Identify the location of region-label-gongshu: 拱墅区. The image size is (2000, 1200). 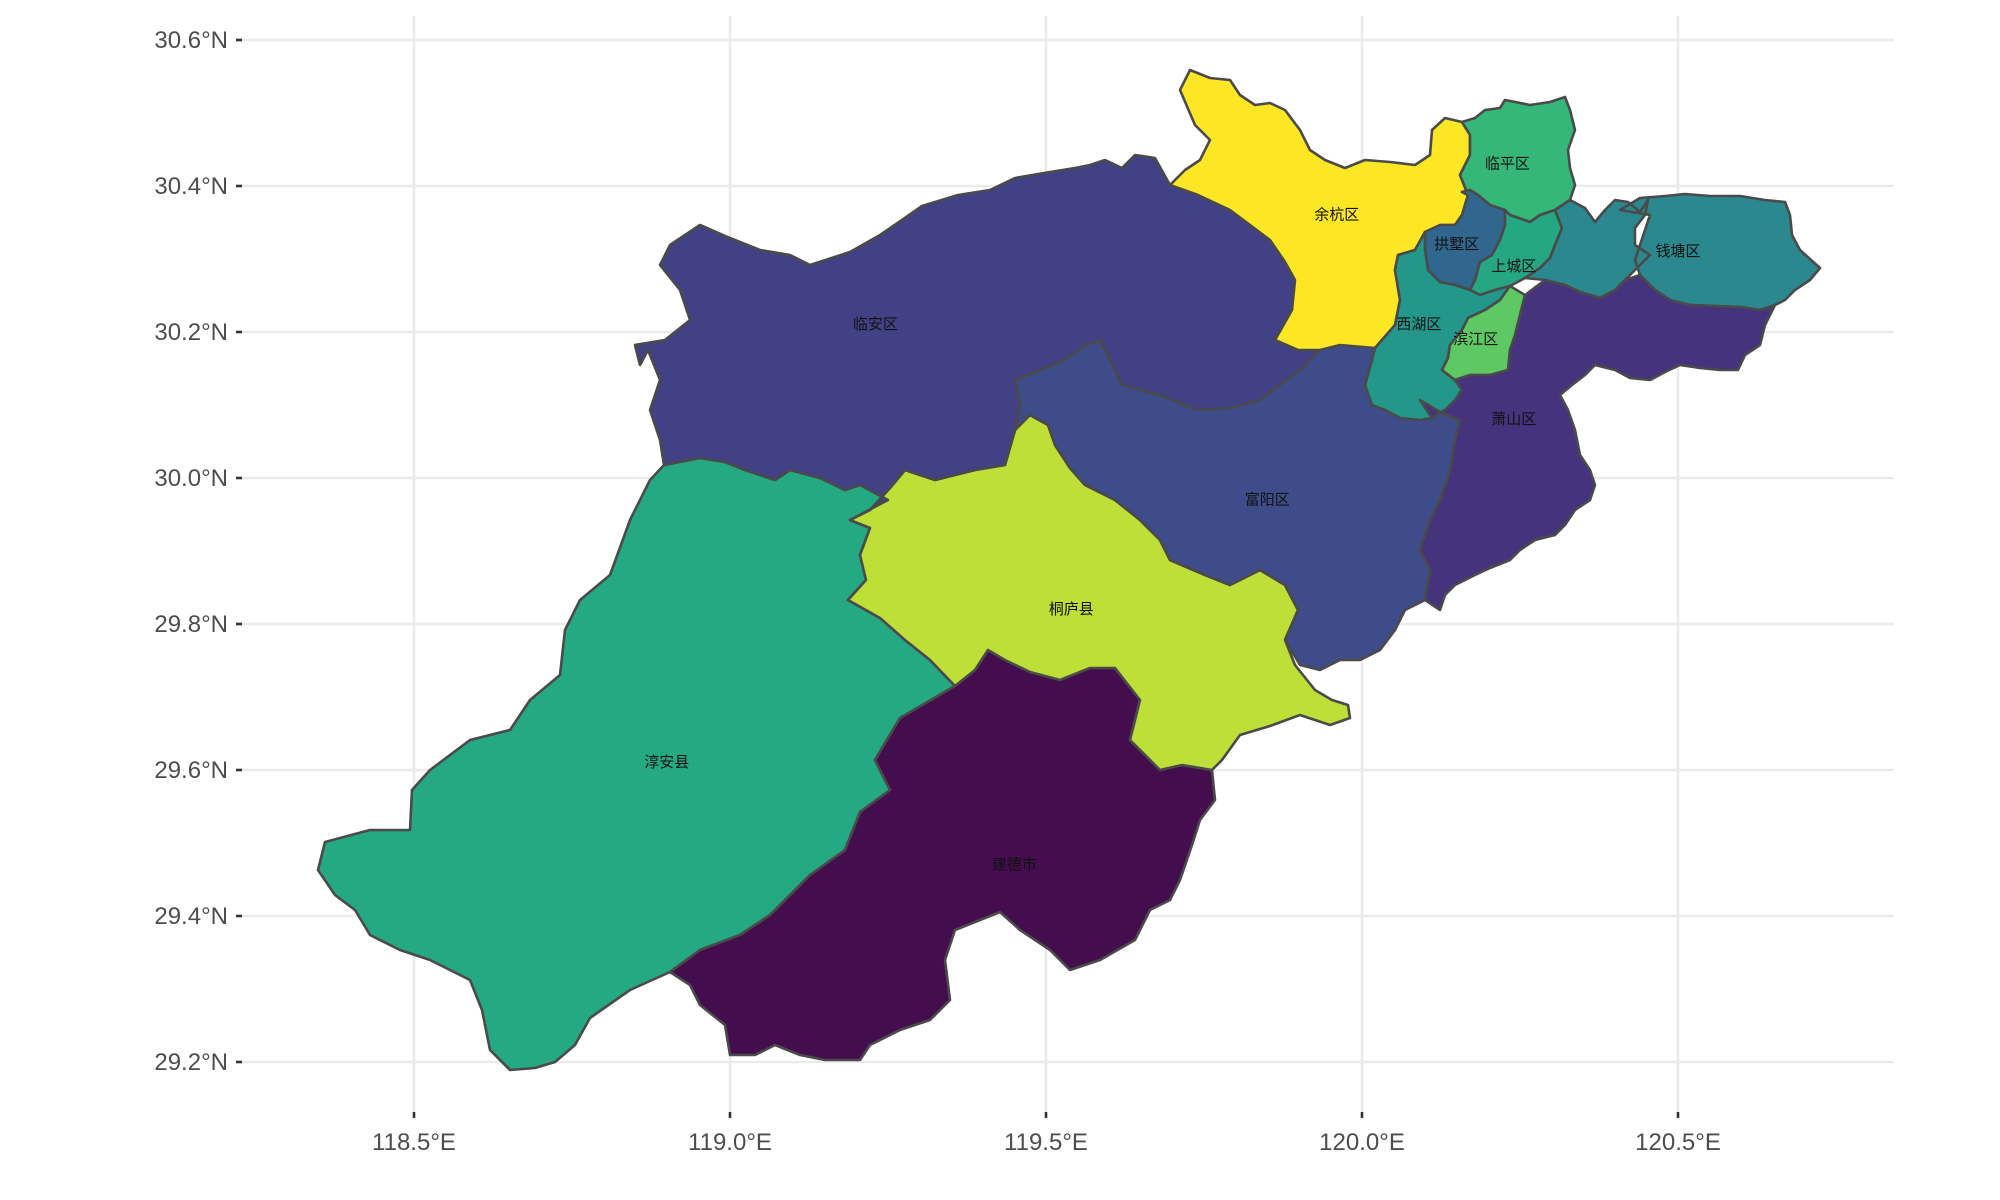
(1456, 244).